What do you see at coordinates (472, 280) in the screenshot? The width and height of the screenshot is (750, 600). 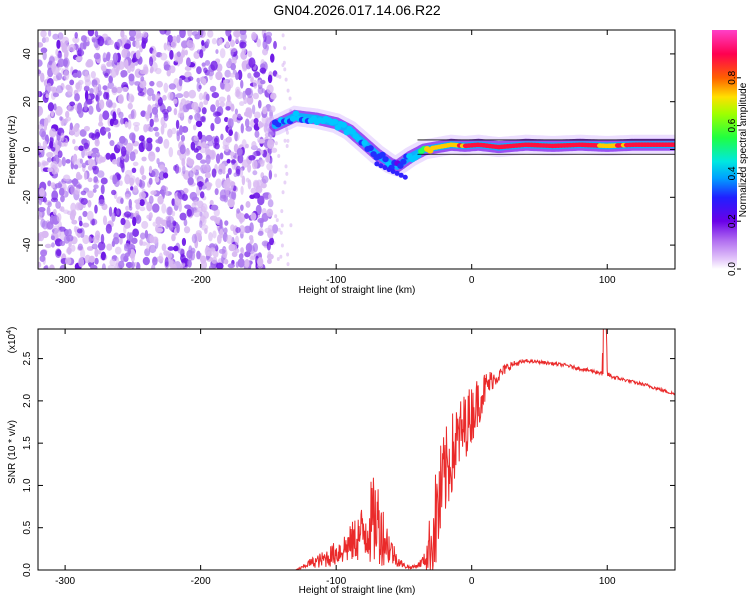 I see `x-tick-label: 0` at bounding box center [472, 280].